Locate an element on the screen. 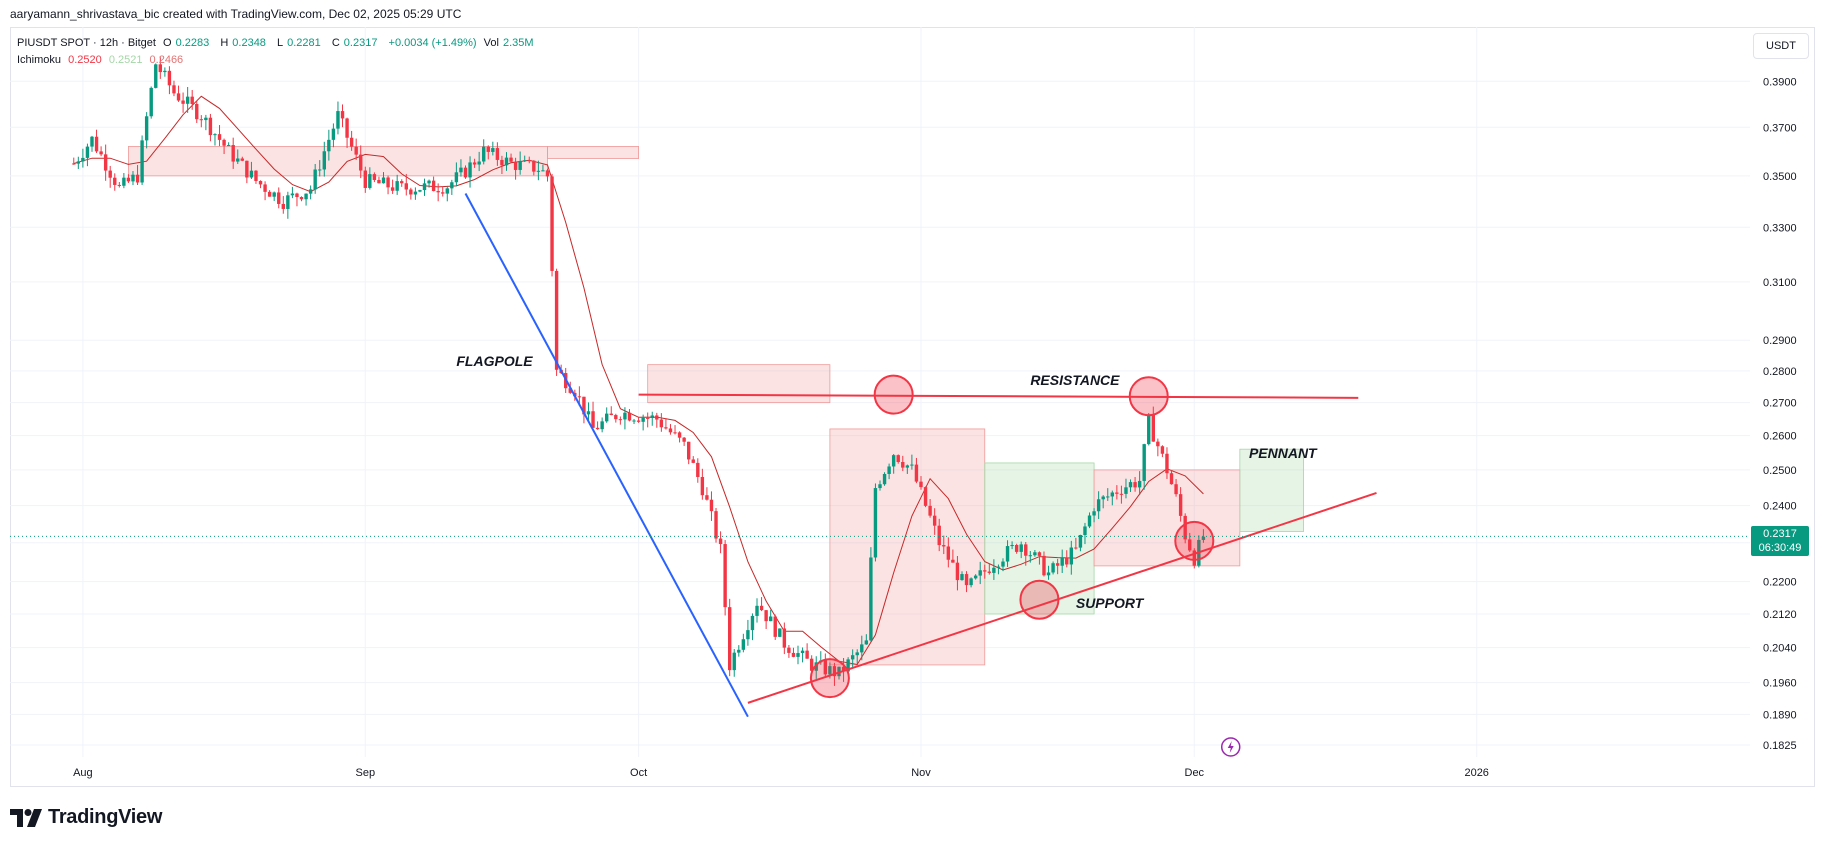 The width and height of the screenshot is (1825, 849). legend-close: C 0.2317 is located at coordinates (354, 43).